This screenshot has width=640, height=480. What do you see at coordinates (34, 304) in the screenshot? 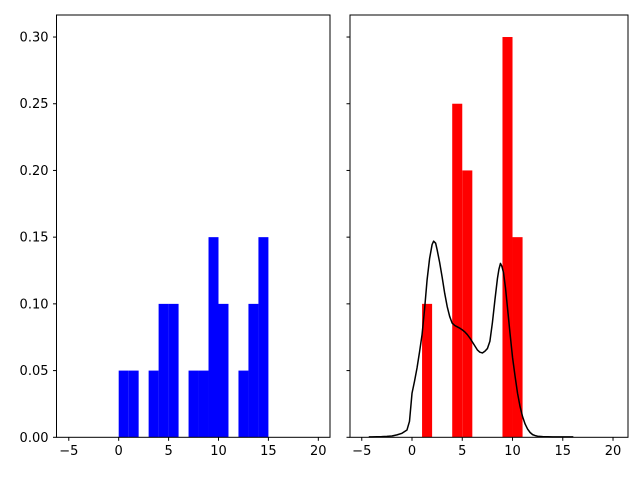
I see `y-axis-tick-label: 0.10` at bounding box center [34, 304].